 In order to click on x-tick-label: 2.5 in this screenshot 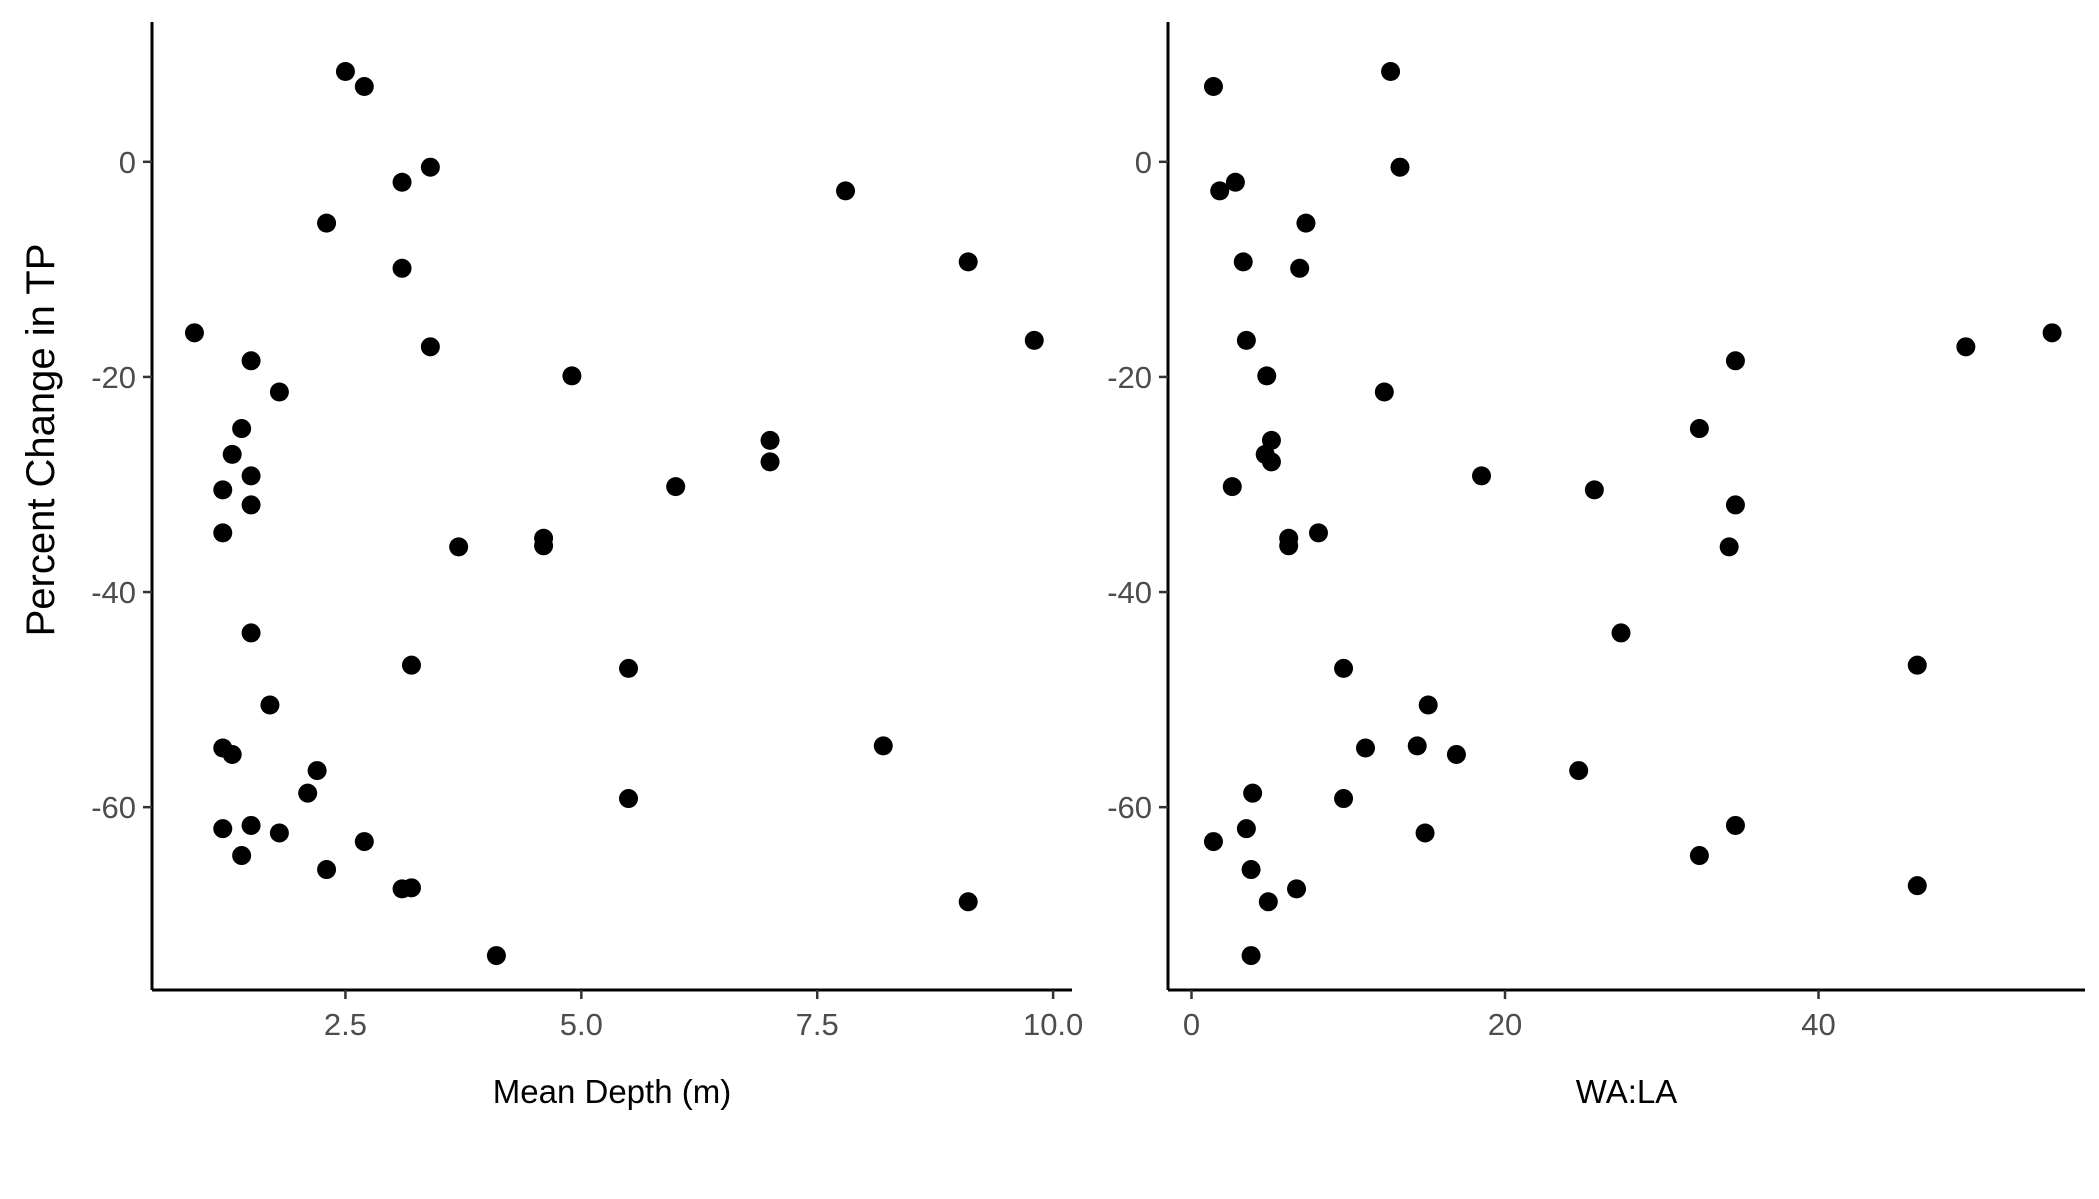, I will do `click(345, 1024)`.